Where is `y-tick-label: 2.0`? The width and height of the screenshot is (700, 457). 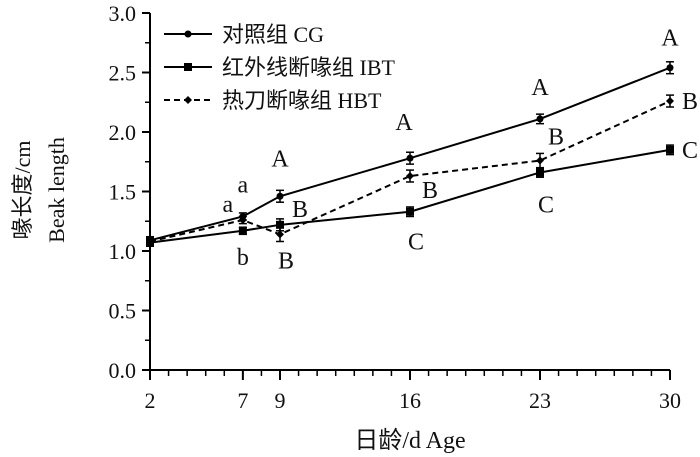 y-tick-label: 2.0 is located at coordinates (123, 132).